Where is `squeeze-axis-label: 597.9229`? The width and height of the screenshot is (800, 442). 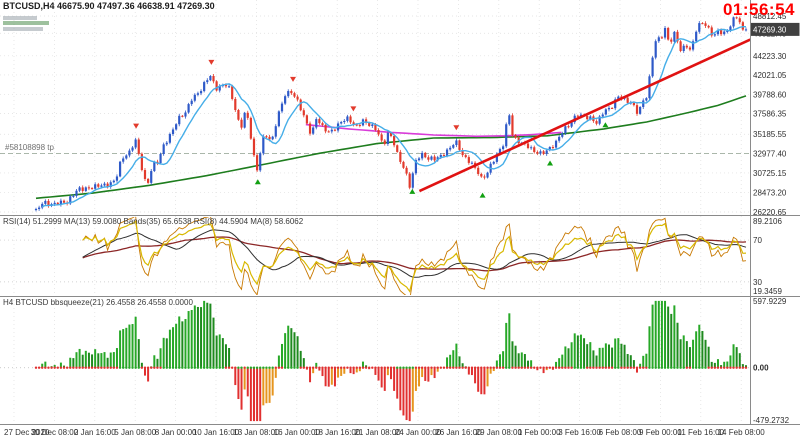 squeeze-axis-label: 597.9229 is located at coordinates (770, 301).